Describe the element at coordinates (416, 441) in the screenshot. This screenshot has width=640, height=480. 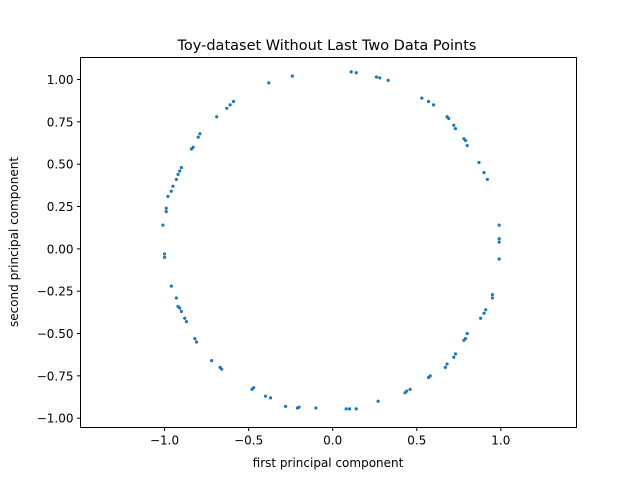
I see `x-tick-label: 0.5` at that location.